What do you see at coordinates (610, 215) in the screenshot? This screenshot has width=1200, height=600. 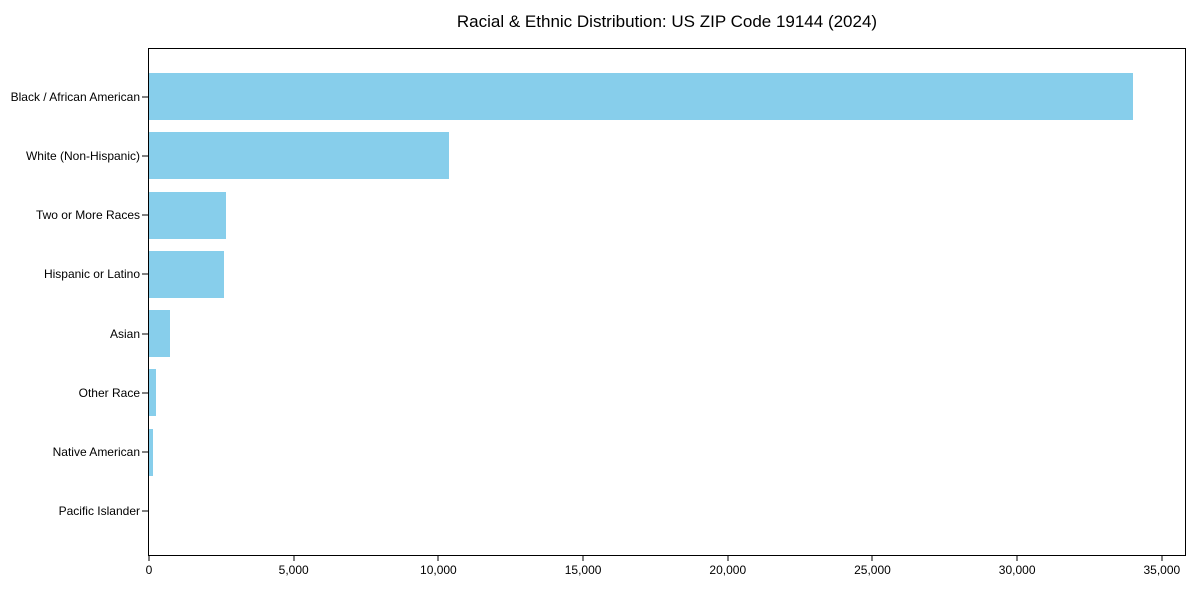 I see `bar-row: Two or More Races` at bounding box center [610, 215].